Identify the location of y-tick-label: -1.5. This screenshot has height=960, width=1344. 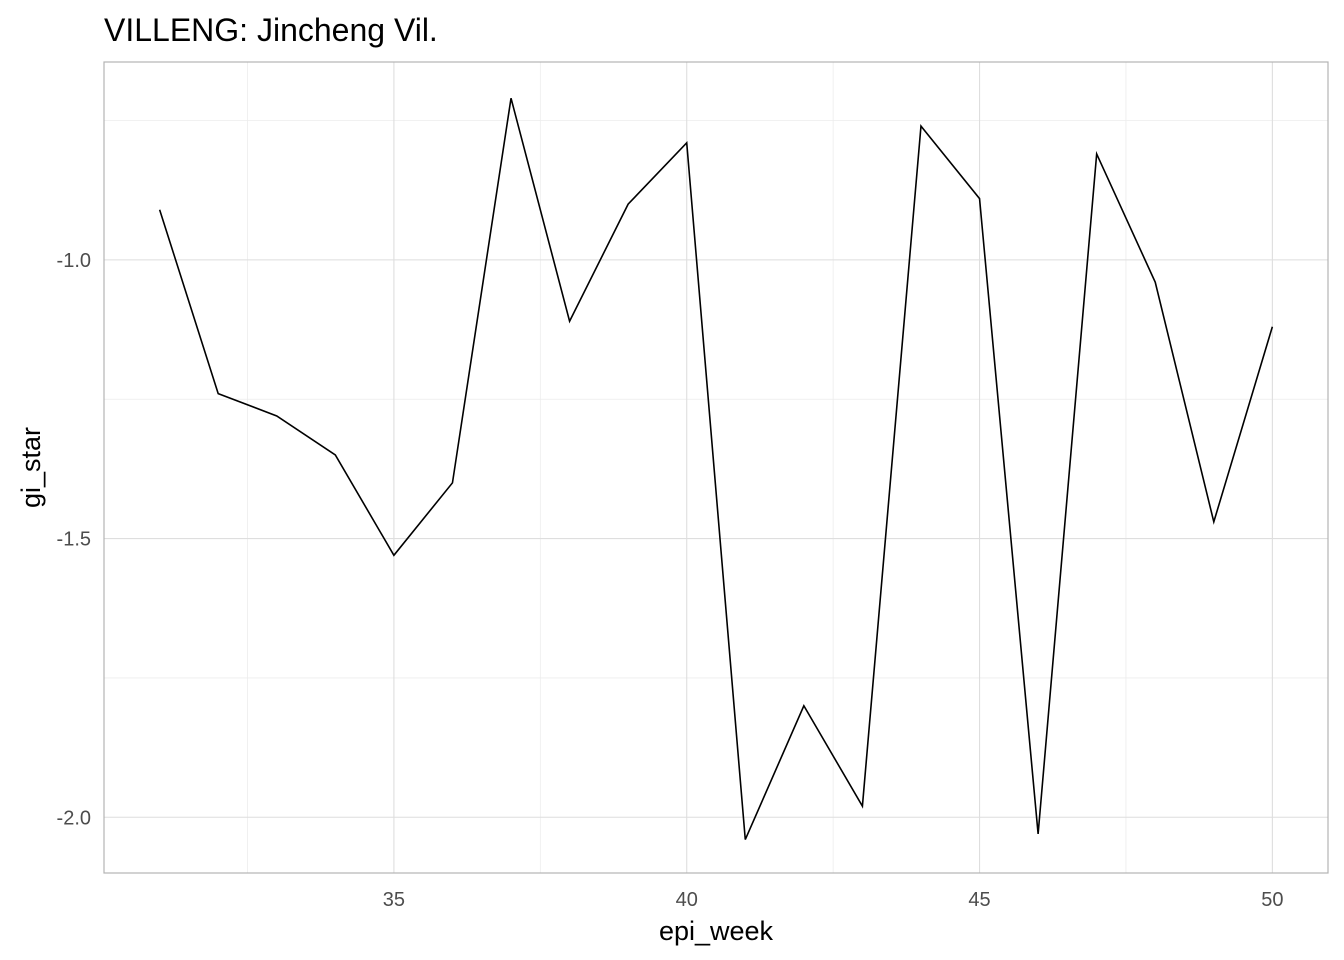
(74, 540).